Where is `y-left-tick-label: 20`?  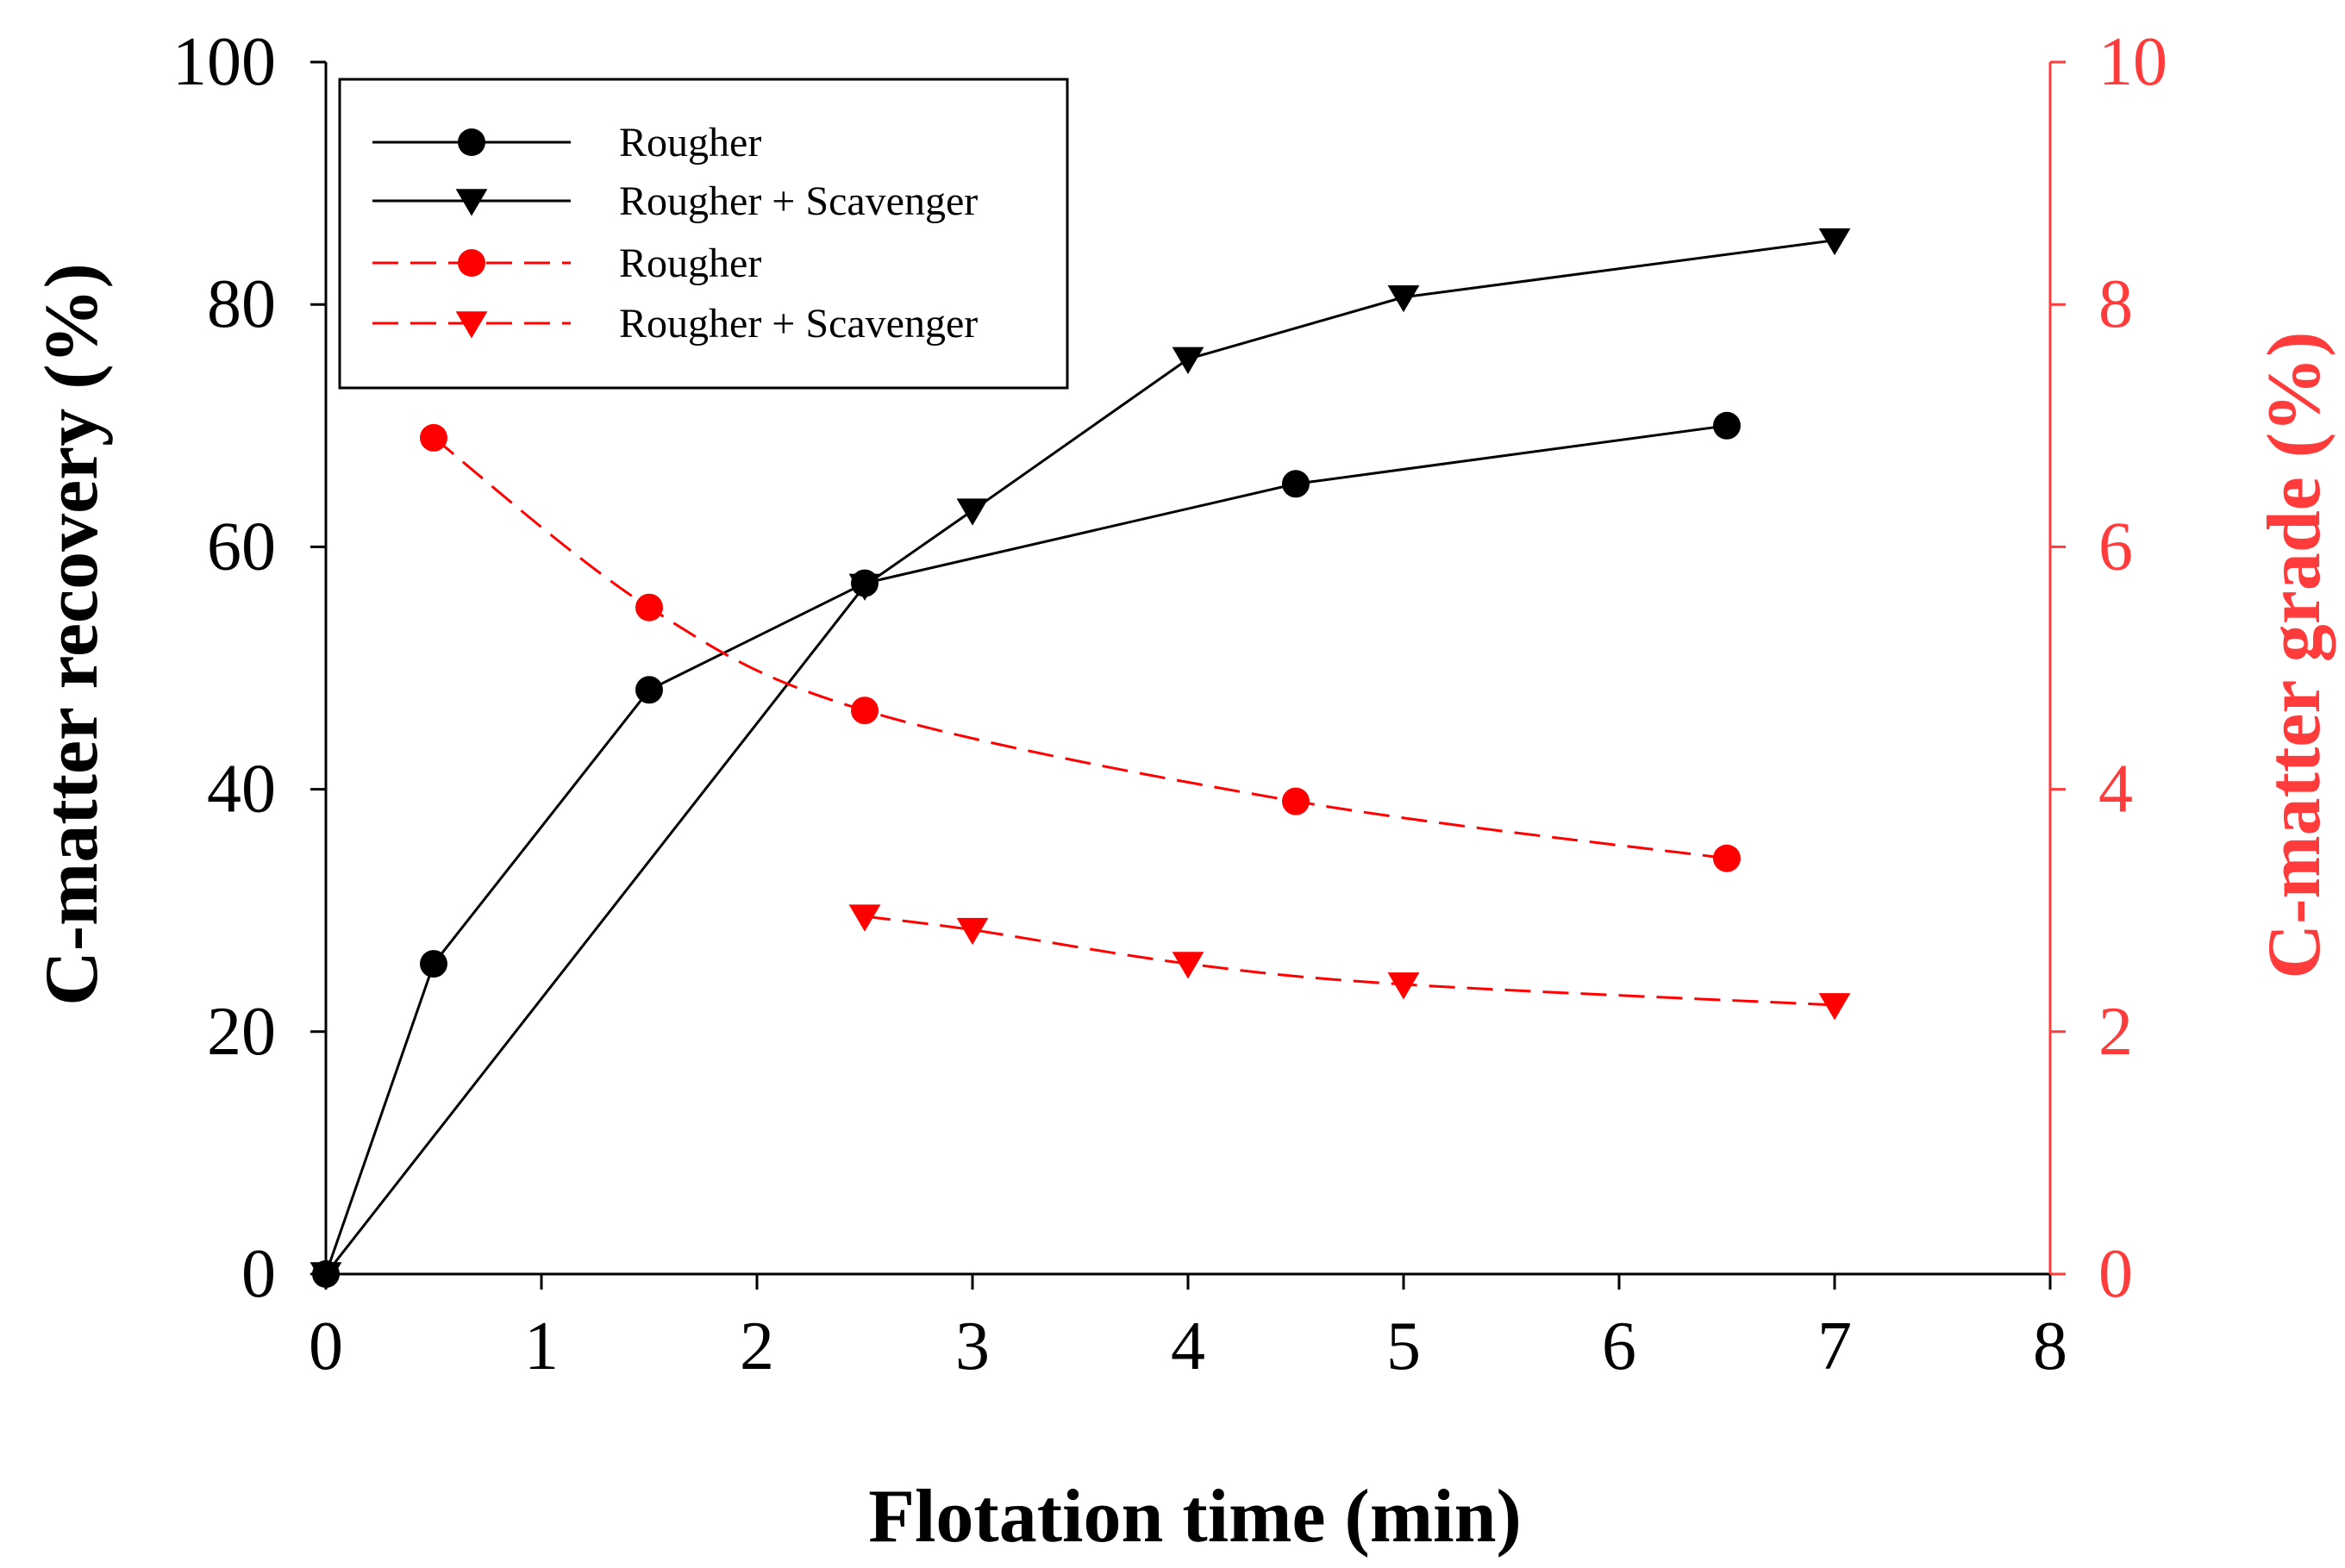 y-left-tick-label: 20 is located at coordinates (241, 1032).